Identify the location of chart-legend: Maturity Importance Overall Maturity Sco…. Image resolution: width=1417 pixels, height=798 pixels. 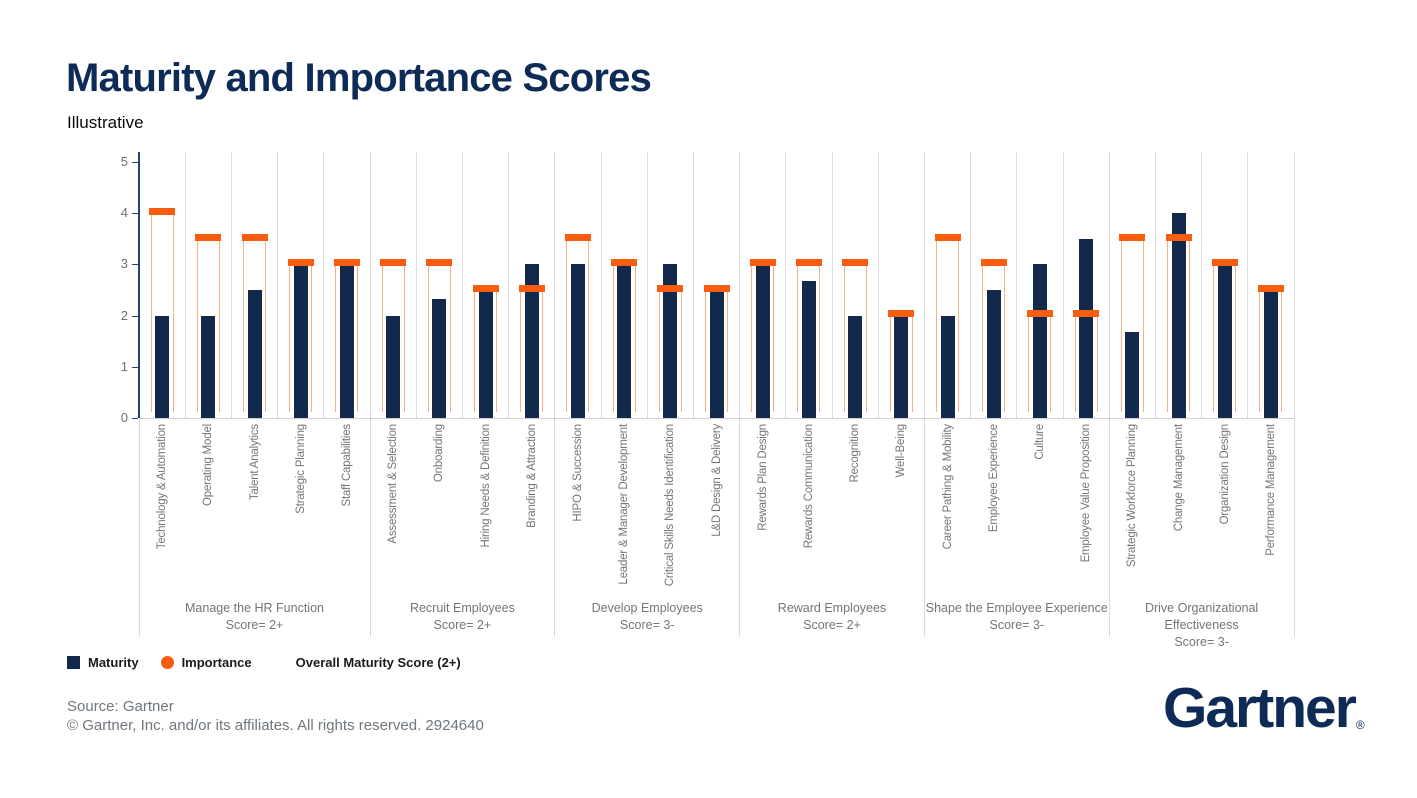
(264, 662).